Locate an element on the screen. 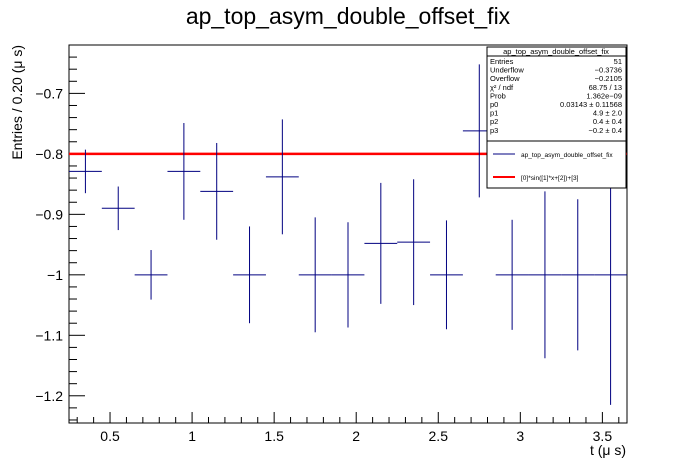 The image size is (696, 472). stats-row-value: 0.4 ± 0.4 is located at coordinates (607, 121).